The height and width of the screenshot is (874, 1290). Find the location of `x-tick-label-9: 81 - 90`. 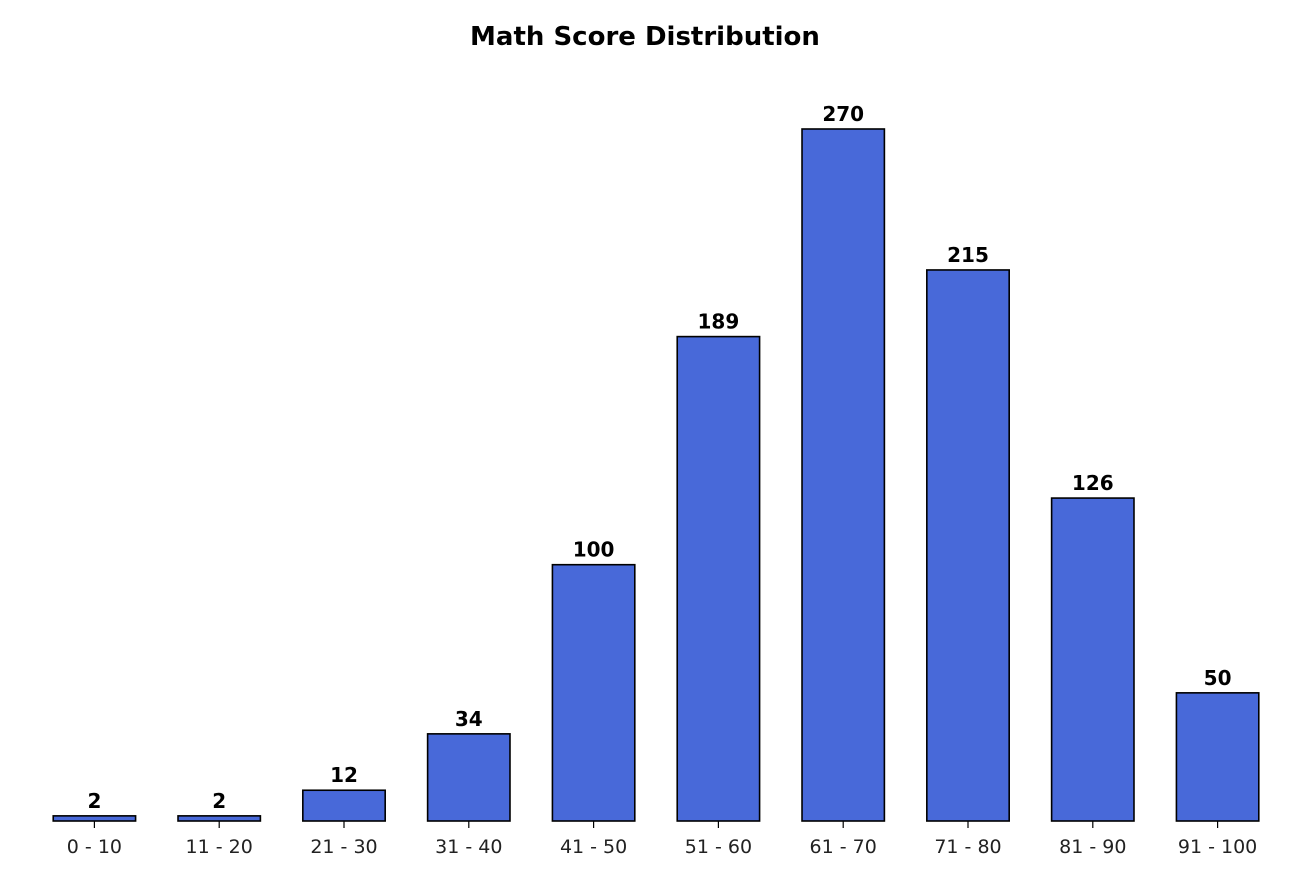

x-tick-label-9: 81 - 90 is located at coordinates (1092, 847).